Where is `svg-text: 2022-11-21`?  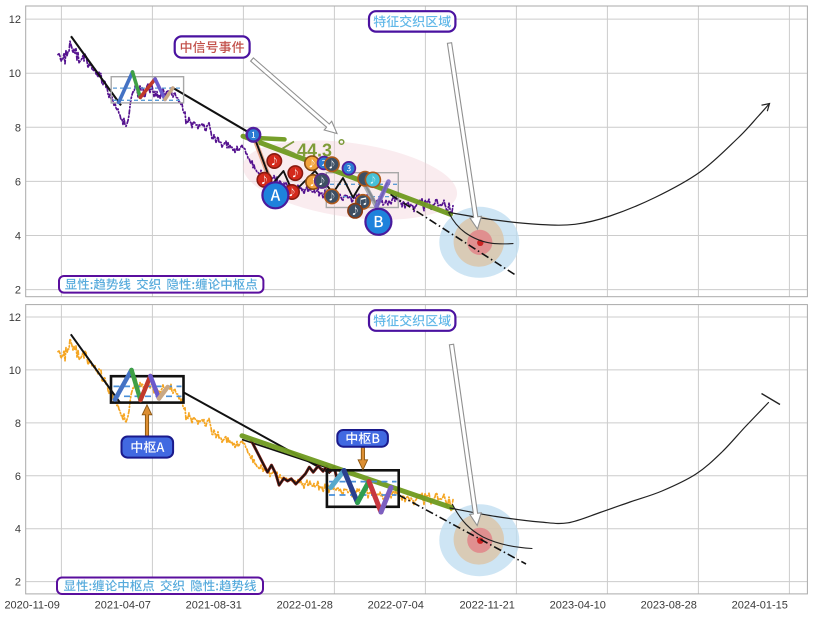
svg-text: 2022-11-21 is located at coordinates (486, 606).